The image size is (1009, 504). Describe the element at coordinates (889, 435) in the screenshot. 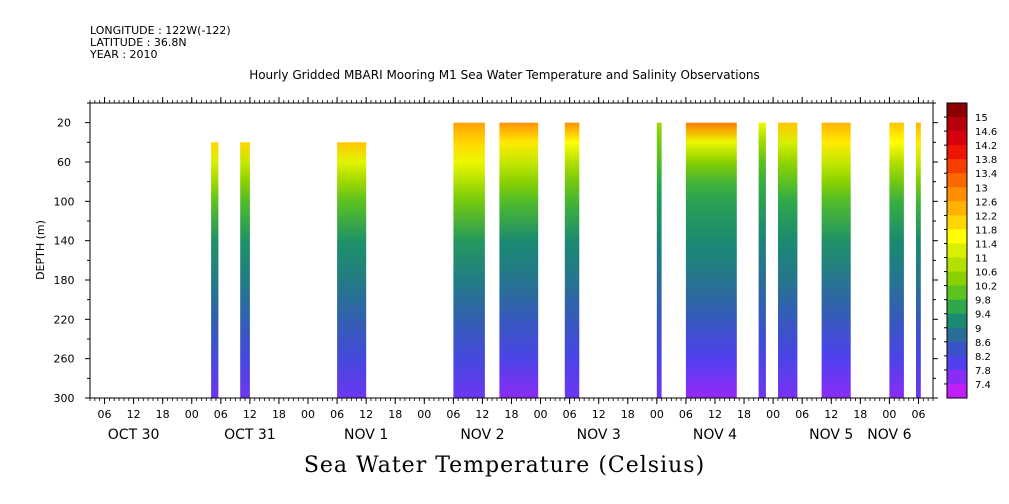

I see `x-day-label: NOV 6` at that location.